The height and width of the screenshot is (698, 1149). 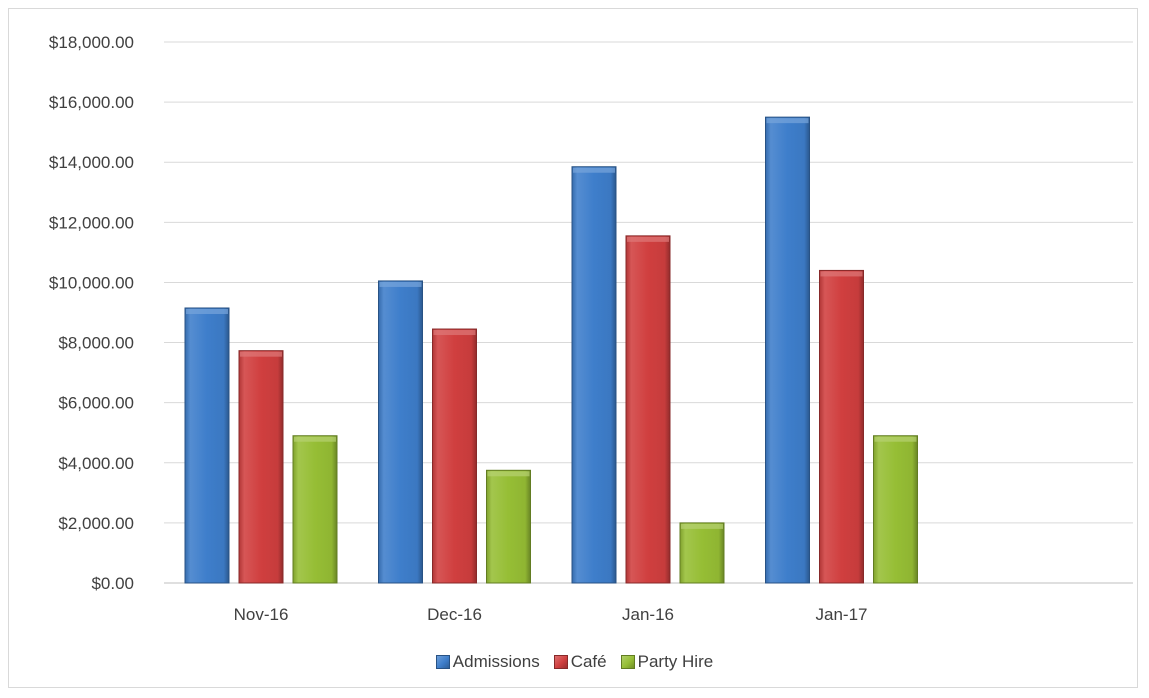 What do you see at coordinates (627, 662) in the screenshot?
I see `legend-swatch-party-hire` at bounding box center [627, 662].